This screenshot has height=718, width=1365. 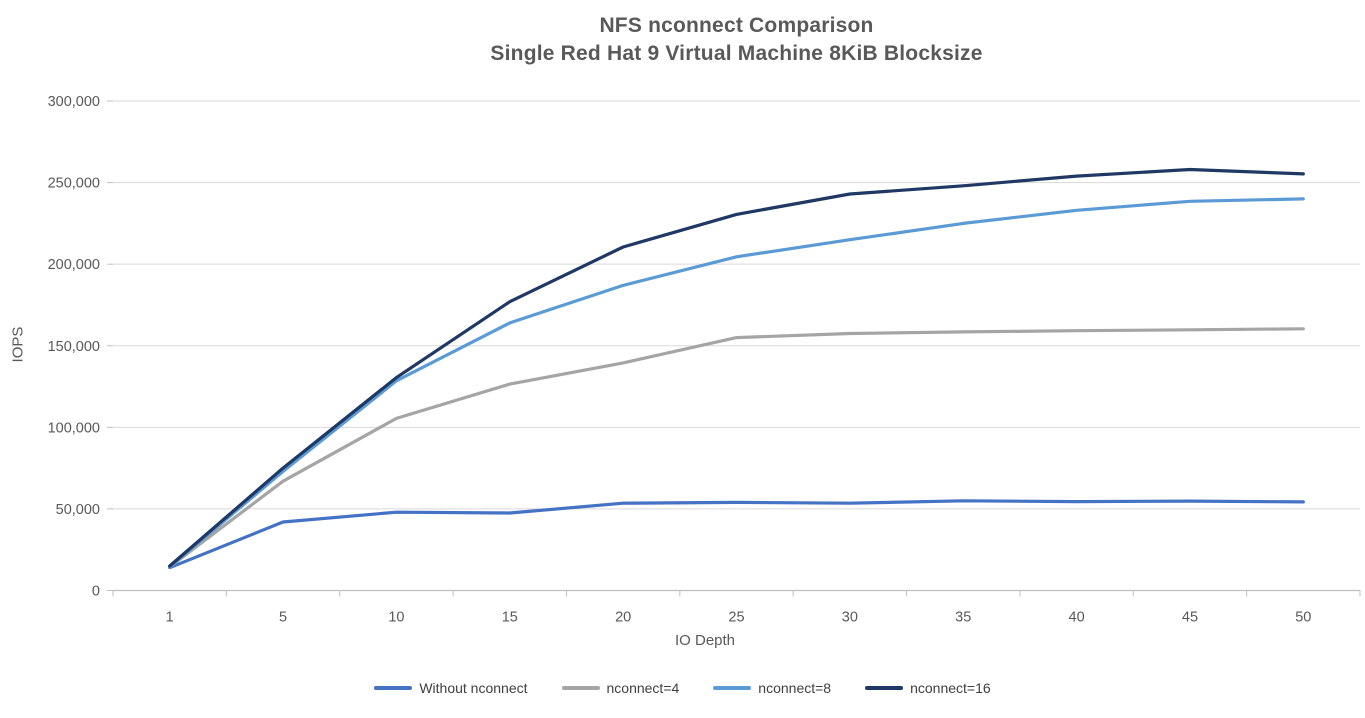 I want to click on x-tick-label: 15, so click(x=510, y=618).